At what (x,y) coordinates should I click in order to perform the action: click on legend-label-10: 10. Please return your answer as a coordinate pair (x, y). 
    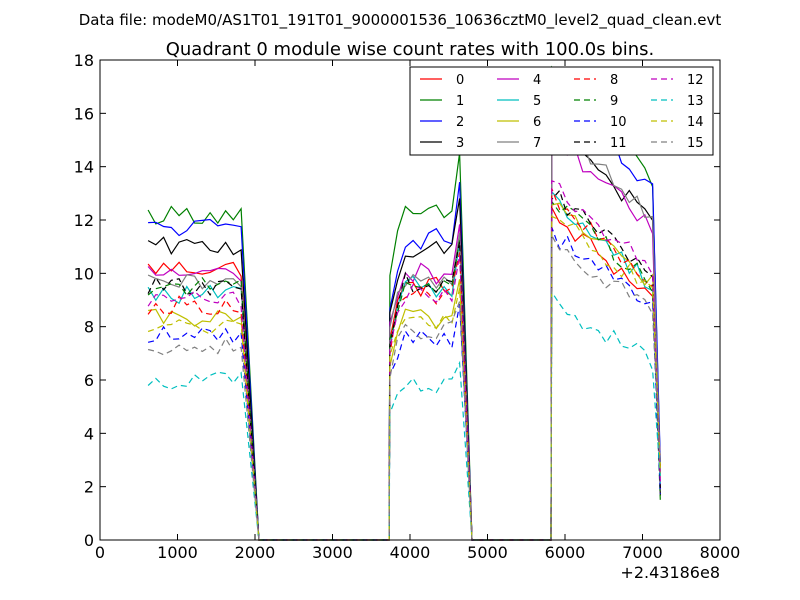
    Looking at the image, I should click on (618, 122).